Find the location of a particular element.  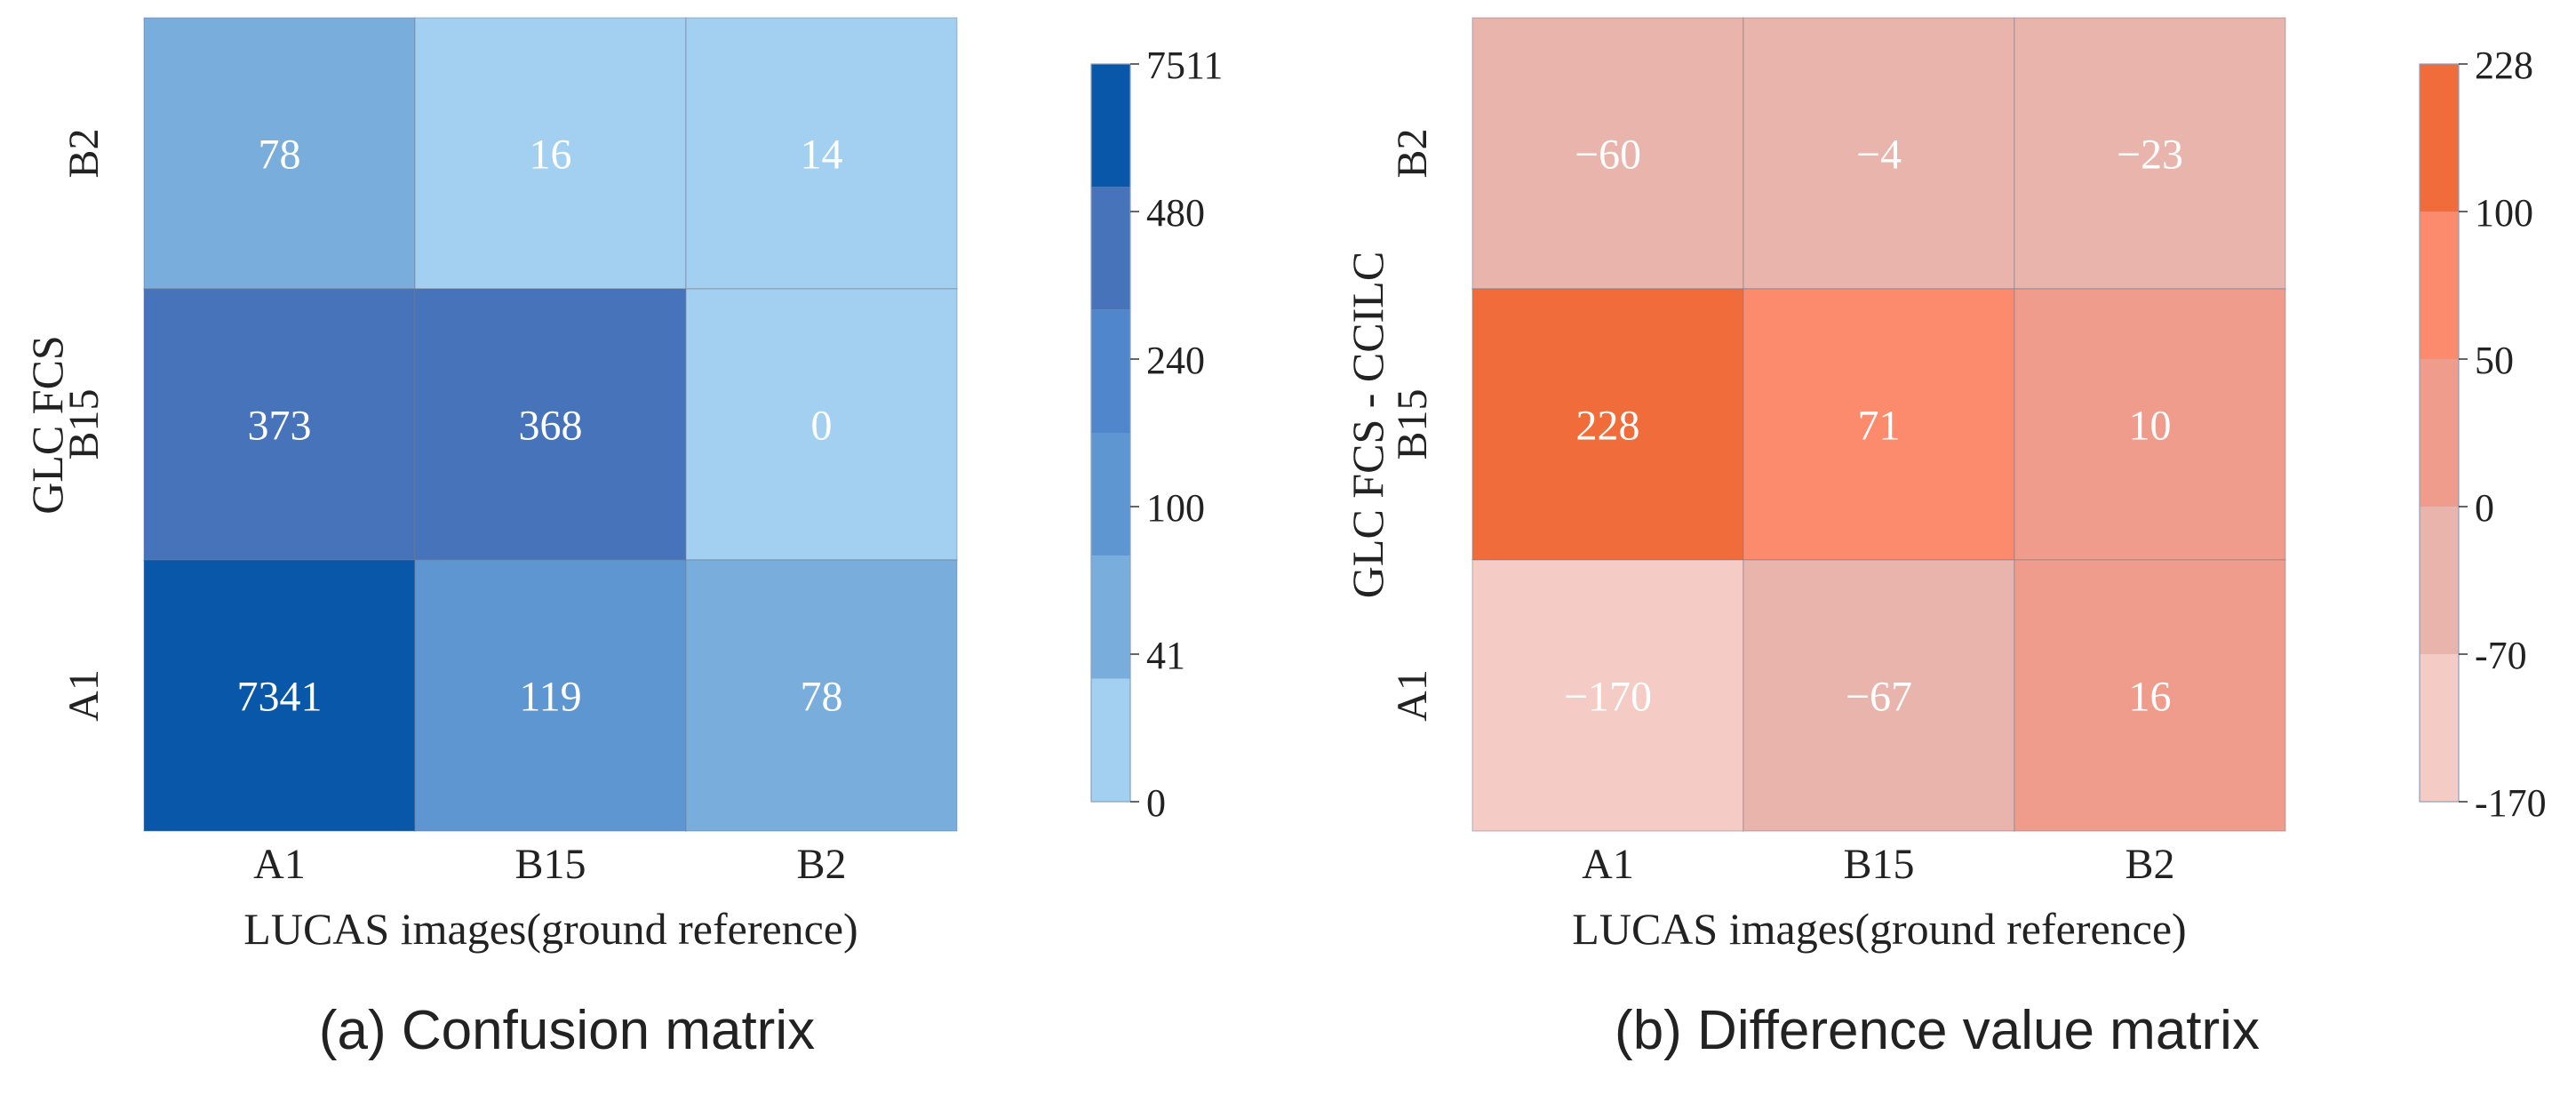

cell-value-label: −23 is located at coordinates (2150, 155).